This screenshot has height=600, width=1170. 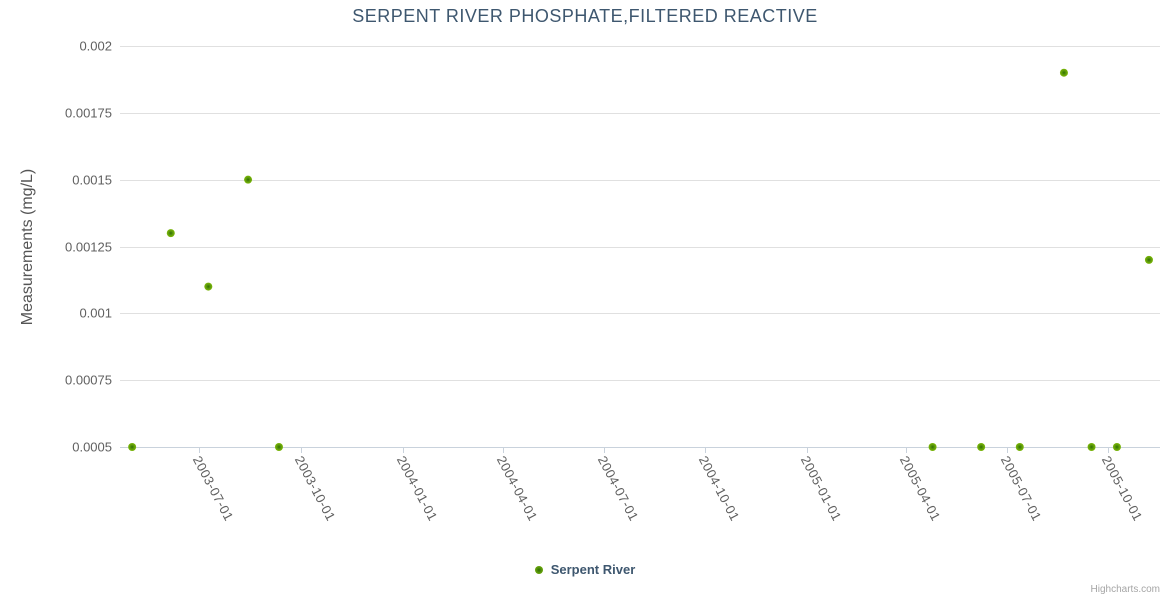 I want to click on x-axis-tick-label: 2004-10-01, so click(x=719, y=488).